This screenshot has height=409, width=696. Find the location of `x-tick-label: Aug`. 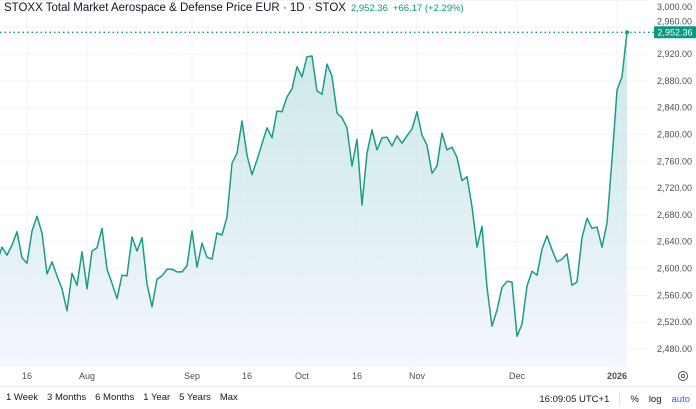

x-tick-label: Aug is located at coordinates (87, 376).